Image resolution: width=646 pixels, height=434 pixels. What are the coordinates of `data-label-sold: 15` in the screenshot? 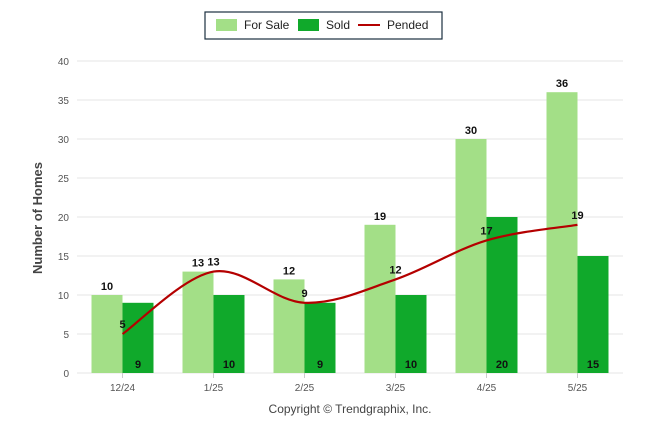 It's located at (593, 365).